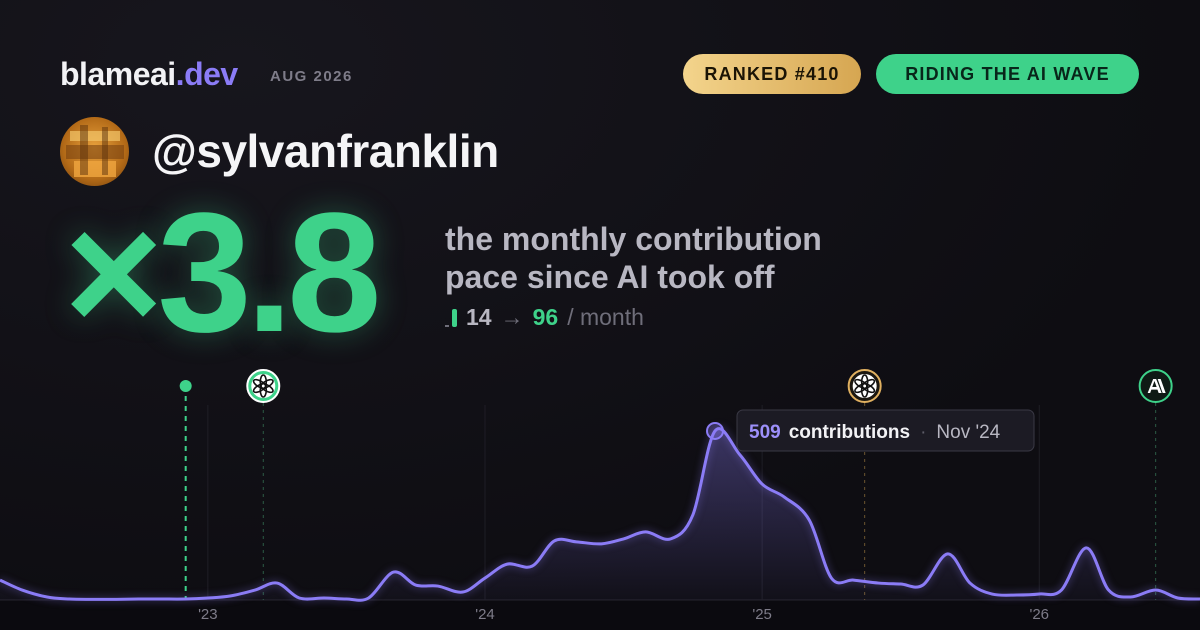 The height and width of the screenshot is (630, 1200). I want to click on axis-strip, so click(600, 615).